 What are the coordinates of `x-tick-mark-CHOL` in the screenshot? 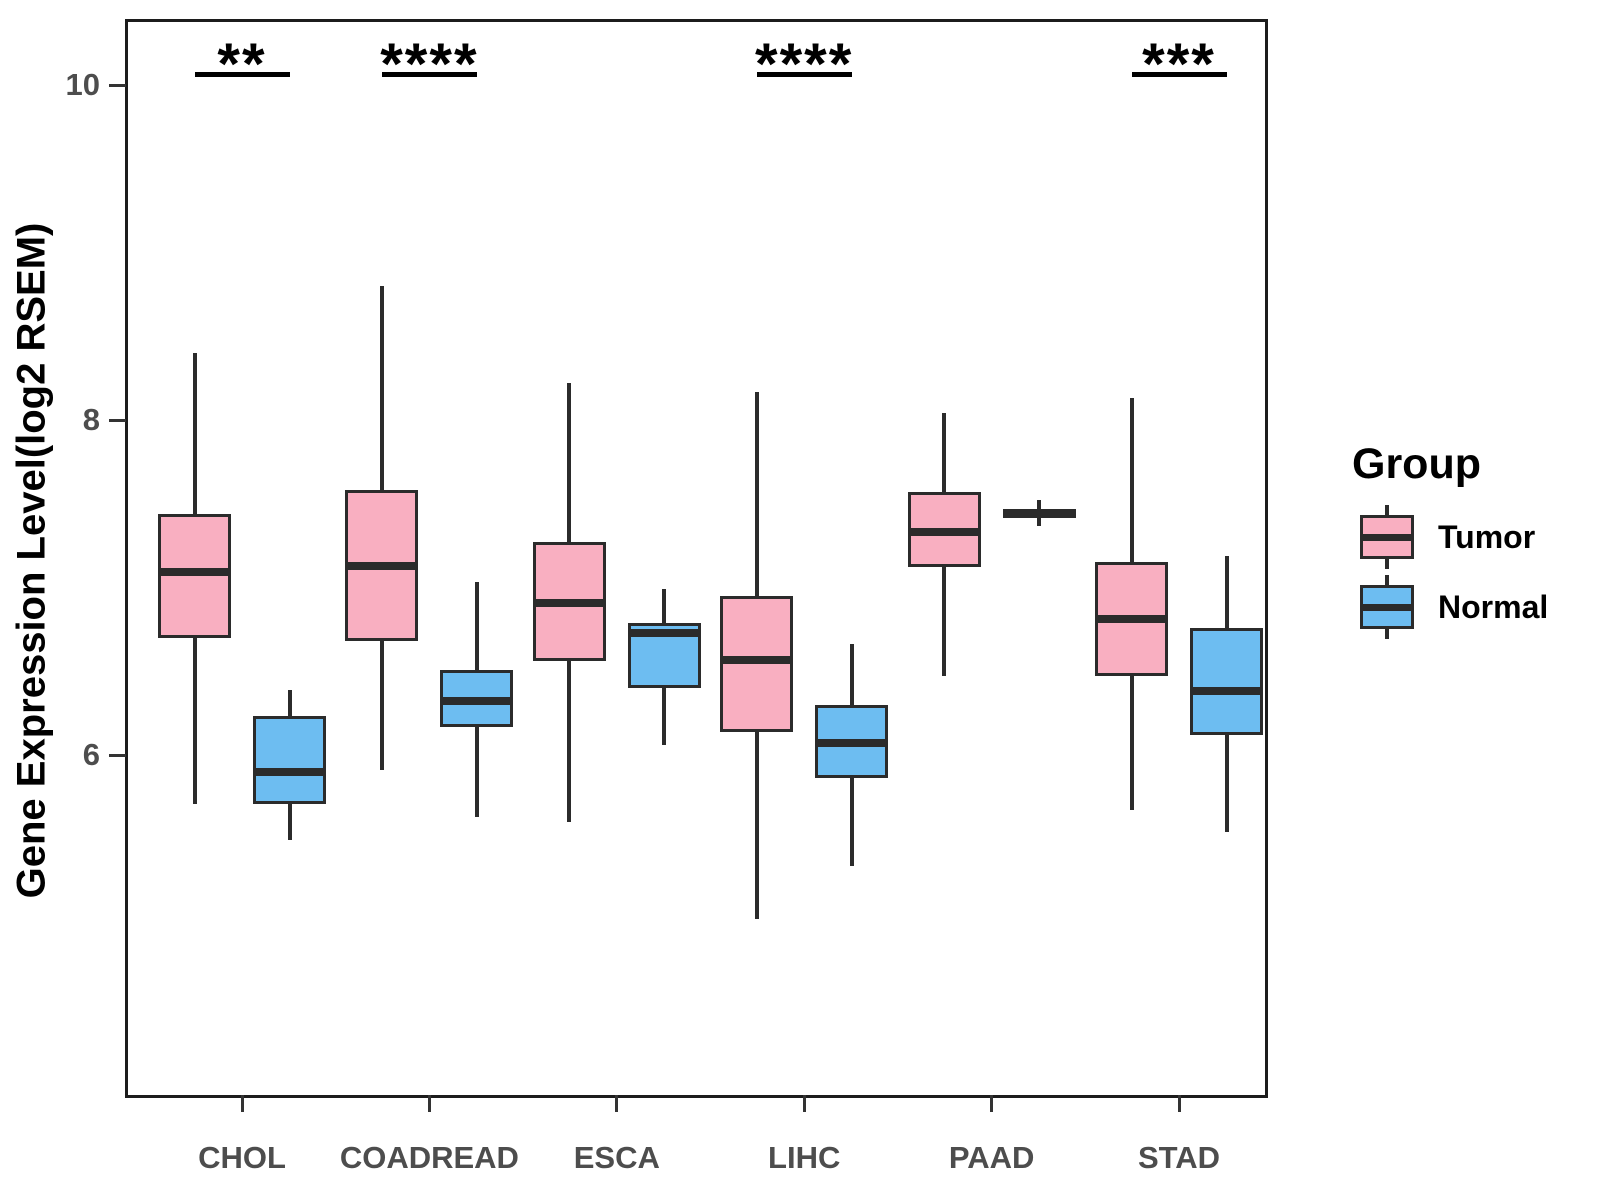 It's located at (242, 1103).